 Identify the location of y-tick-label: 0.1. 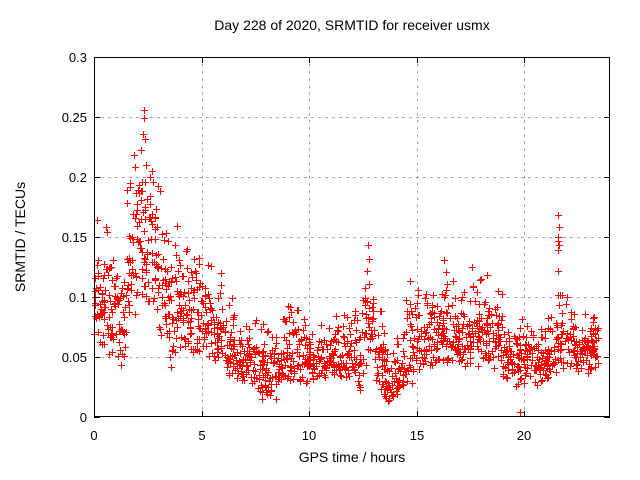
(77, 297).